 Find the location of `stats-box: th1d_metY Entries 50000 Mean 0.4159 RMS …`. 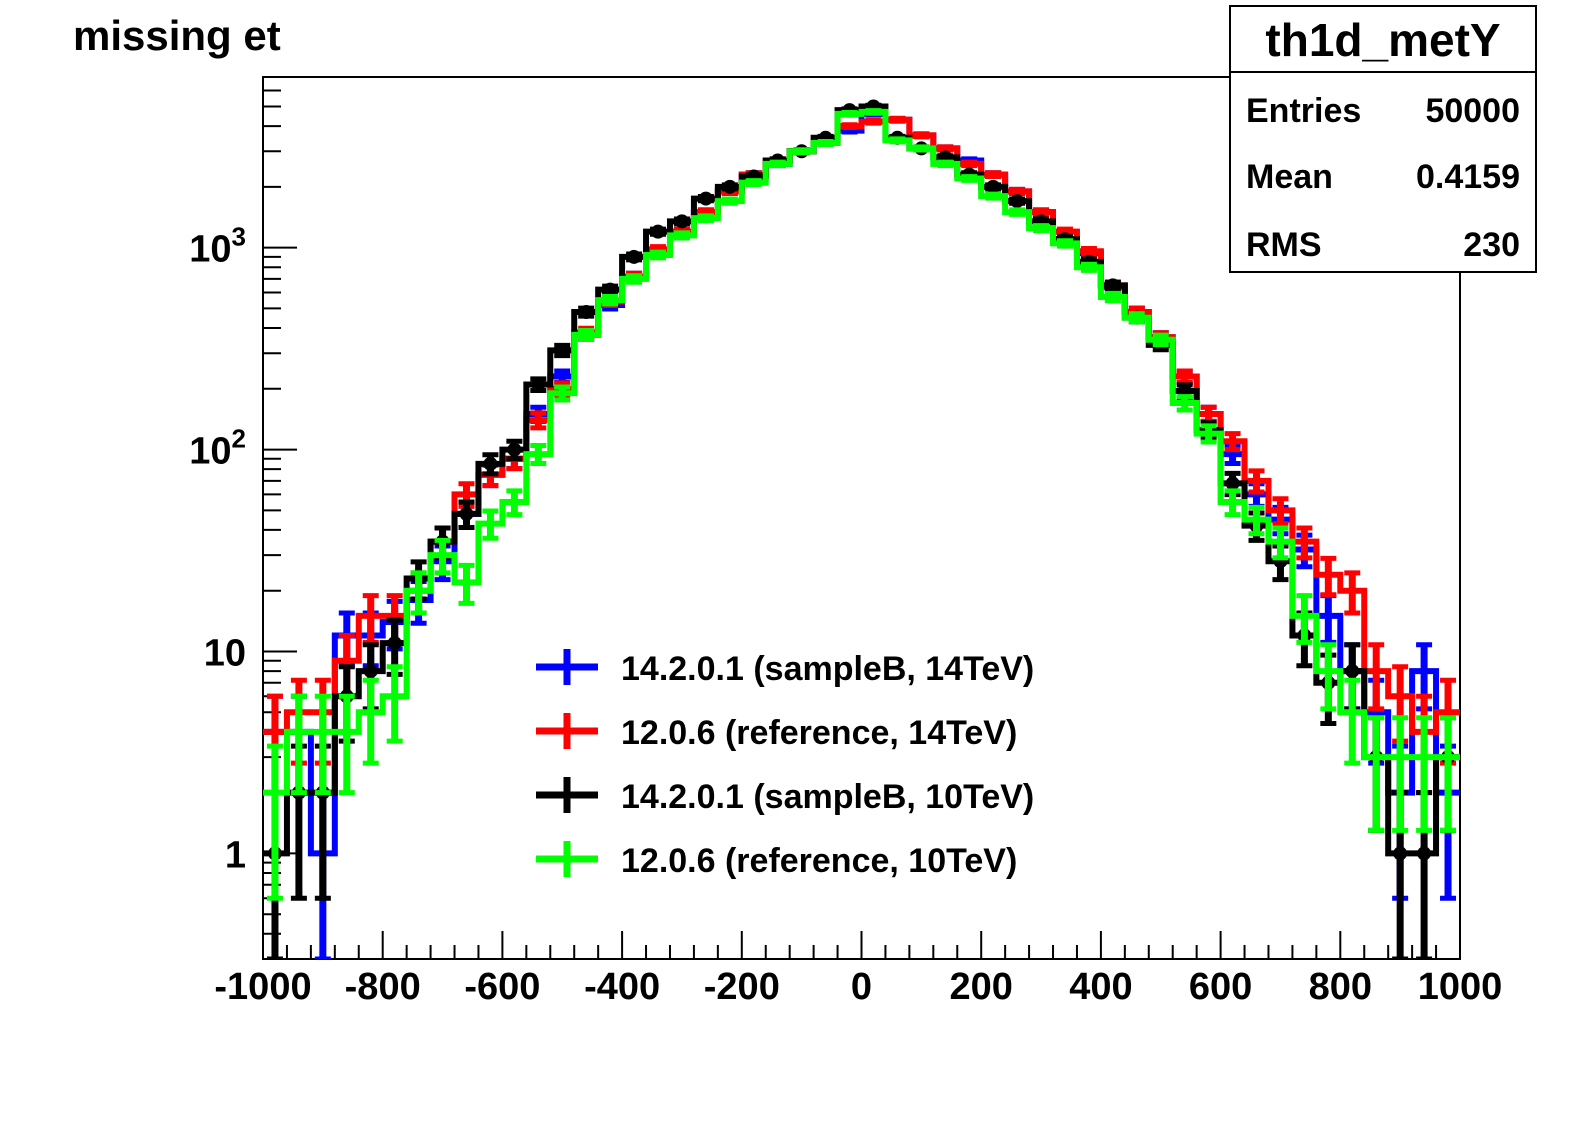

stats-box: th1d_metY Entries 50000 Mean 0.4159 RMS … is located at coordinates (1383, 139).